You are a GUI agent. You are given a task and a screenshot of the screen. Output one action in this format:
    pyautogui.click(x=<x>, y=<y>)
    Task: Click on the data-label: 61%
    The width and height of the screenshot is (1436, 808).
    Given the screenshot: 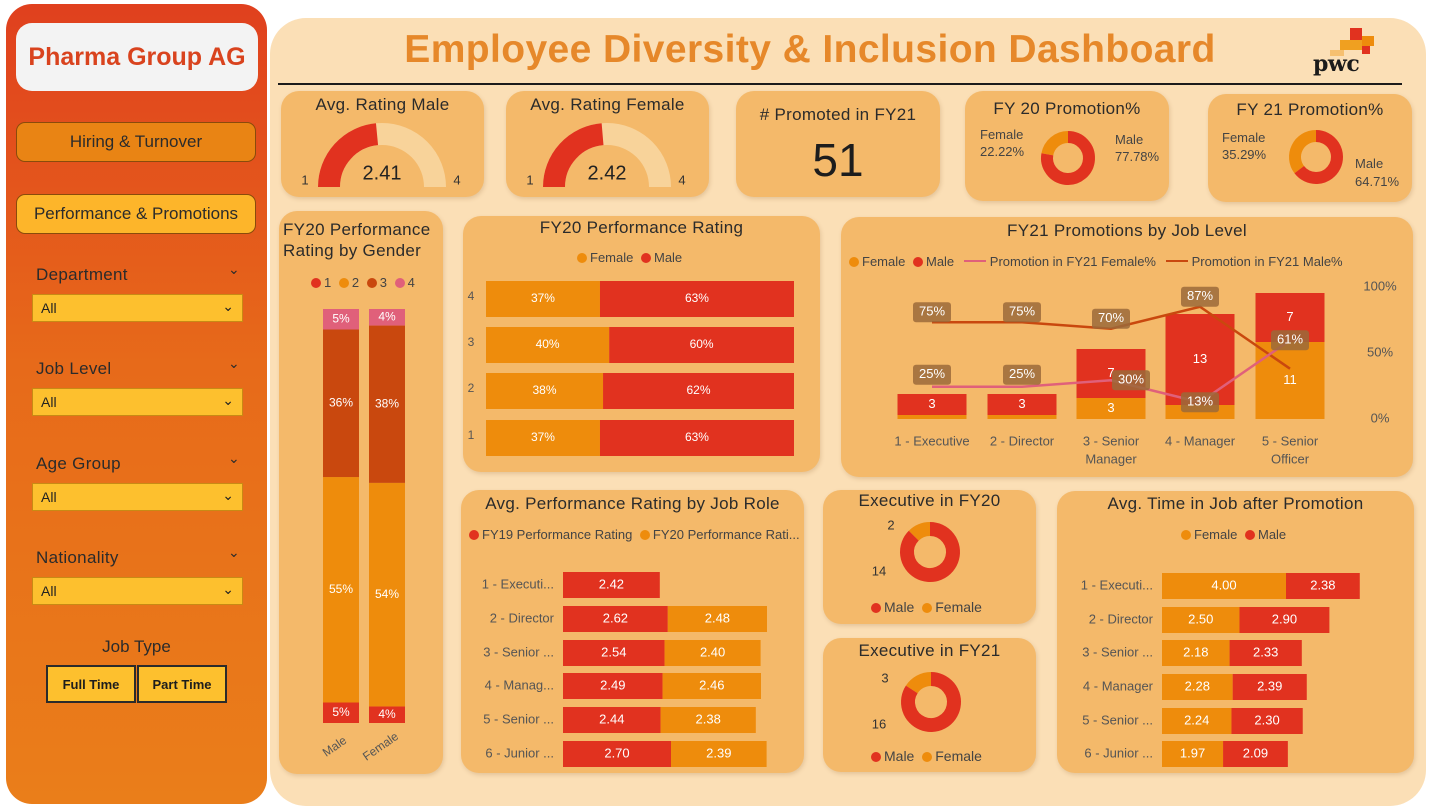 What is the action you would take?
    pyautogui.click(x=1290, y=339)
    